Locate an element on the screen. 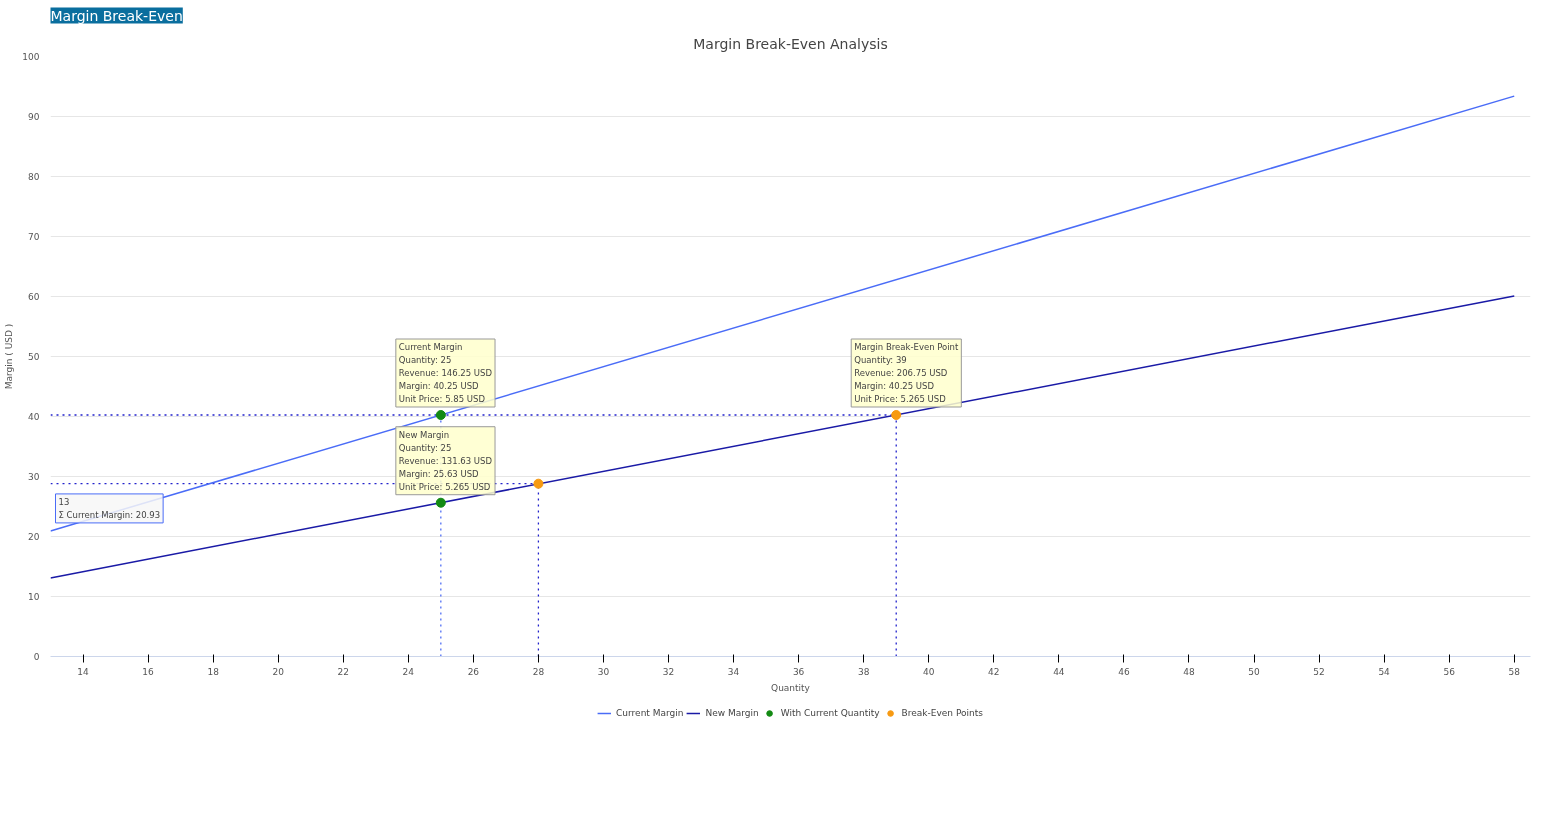 Image resolution: width=1556 pixels, height=820 pixels. y-tick-label: 50 is located at coordinates (34, 357).